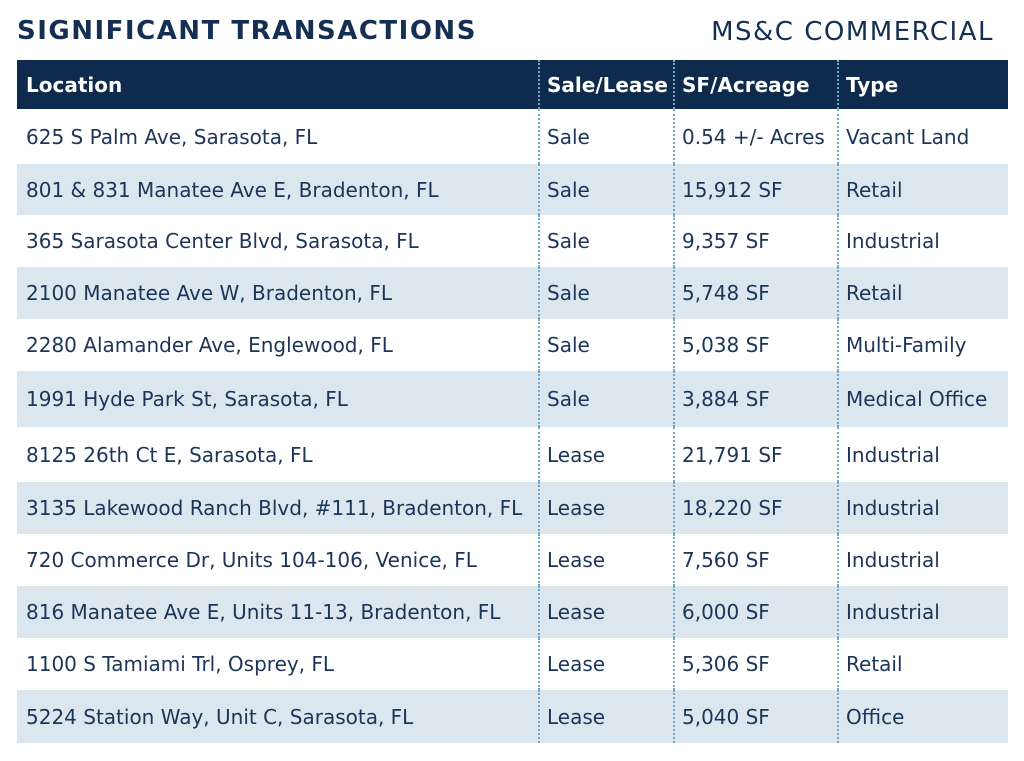 The image size is (1024, 761). What do you see at coordinates (726, 612) in the screenshot?
I see `cell-sf-acreage: 6,000 SF` at bounding box center [726, 612].